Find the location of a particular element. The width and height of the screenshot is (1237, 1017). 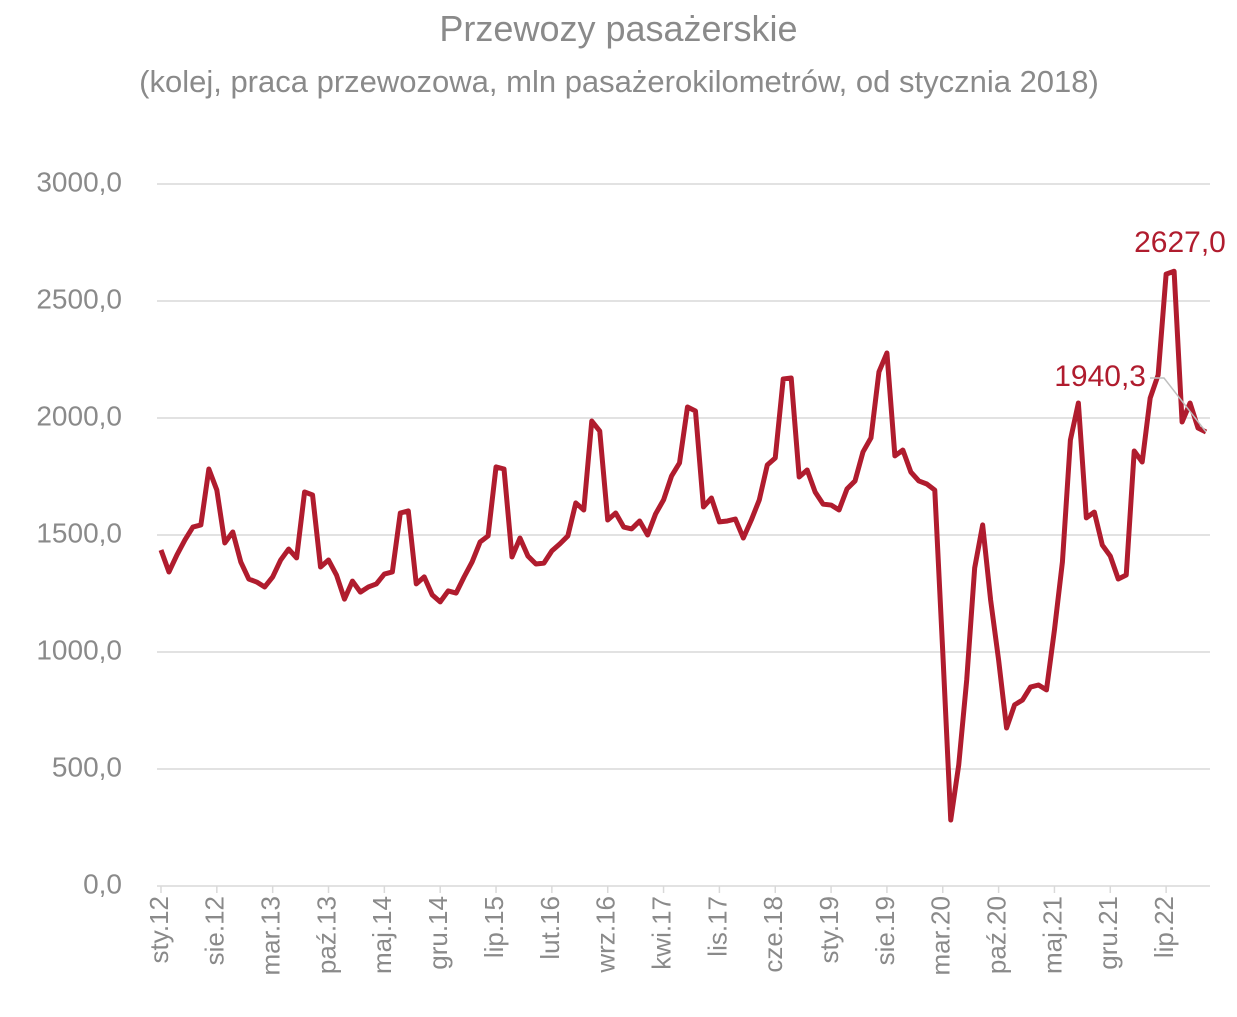

data-label: 1940,3 is located at coordinates (1100, 376).